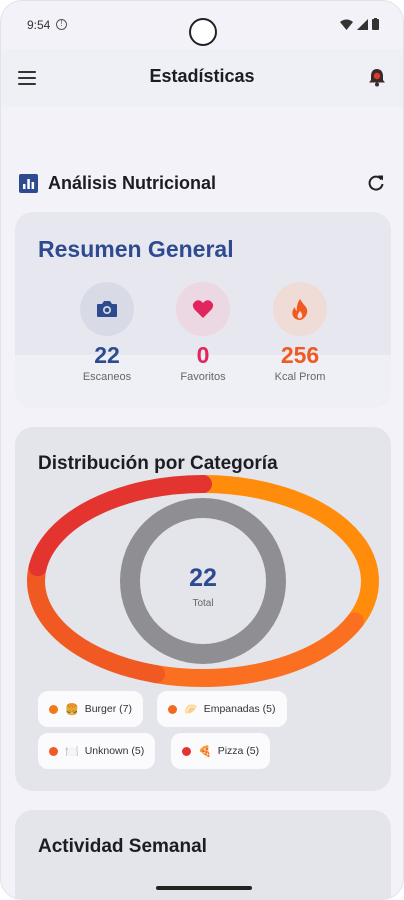 The height and width of the screenshot is (900, 404). I want to click on stat-value: 0, so click(203, 355).